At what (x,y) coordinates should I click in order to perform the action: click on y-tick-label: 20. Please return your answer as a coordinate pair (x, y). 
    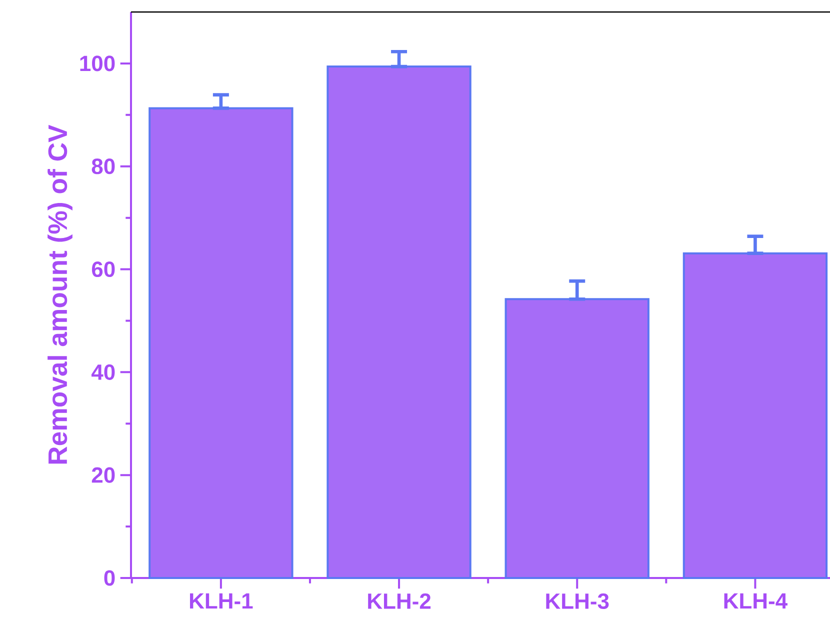
    Looking at the image, I should click on (103, 475).